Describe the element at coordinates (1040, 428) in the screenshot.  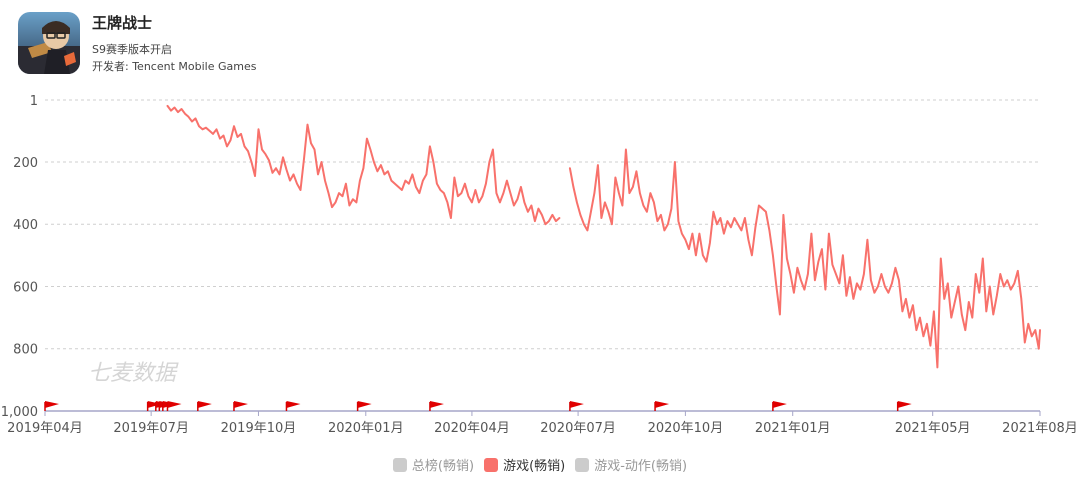
I see `x-tick-label: 2021年08月` at that location.